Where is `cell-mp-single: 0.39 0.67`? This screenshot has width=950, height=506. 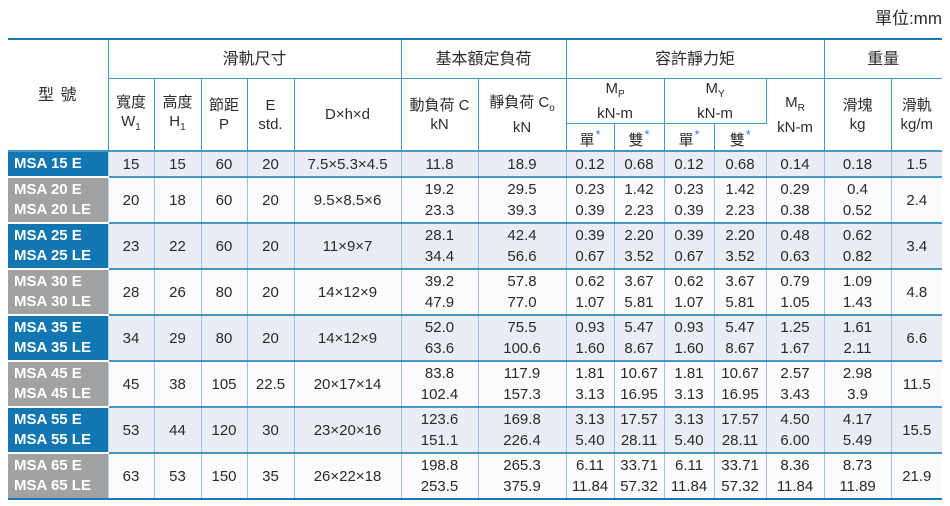
cell-mp-single: 0.39 0.67 is located at coordinates (590, 245).